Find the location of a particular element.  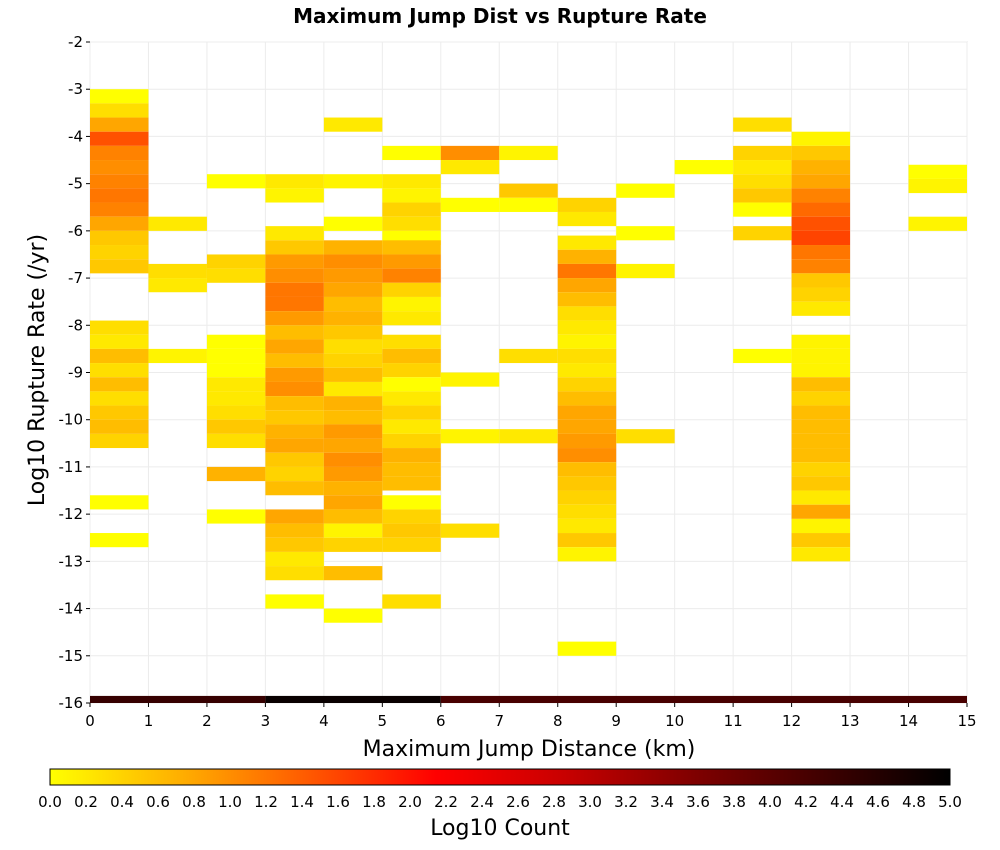

x-tick-label: 11 is located at coordinates (733, 721).